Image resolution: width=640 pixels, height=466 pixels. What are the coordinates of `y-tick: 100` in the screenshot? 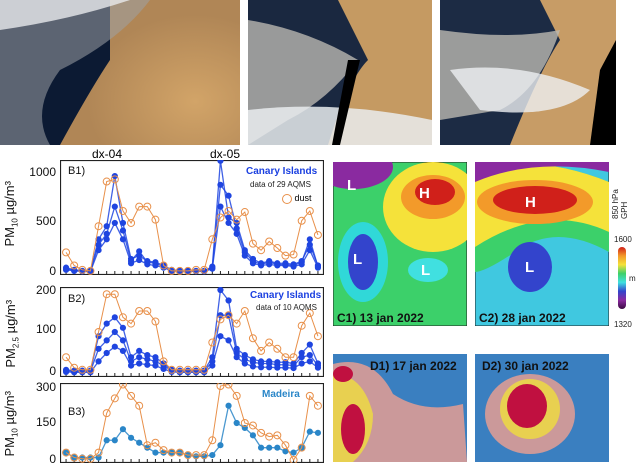 It's located at (45, 329).